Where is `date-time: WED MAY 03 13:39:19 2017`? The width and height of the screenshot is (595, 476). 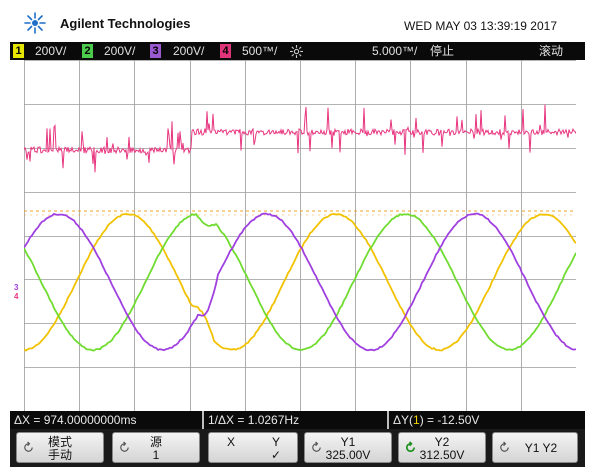
date-time: WED MAY 03 13:39:19 2017 is located at coordinates (480, 26).